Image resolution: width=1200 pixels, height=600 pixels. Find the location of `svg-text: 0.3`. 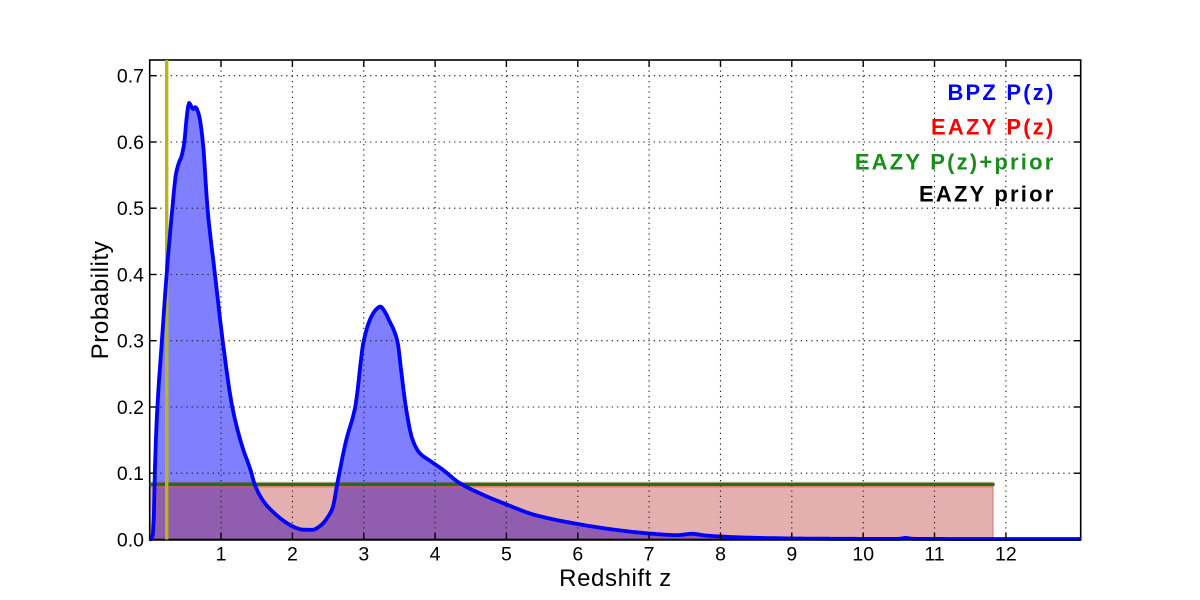

svg-text: 0.3 is located at coordinates (130, 342).